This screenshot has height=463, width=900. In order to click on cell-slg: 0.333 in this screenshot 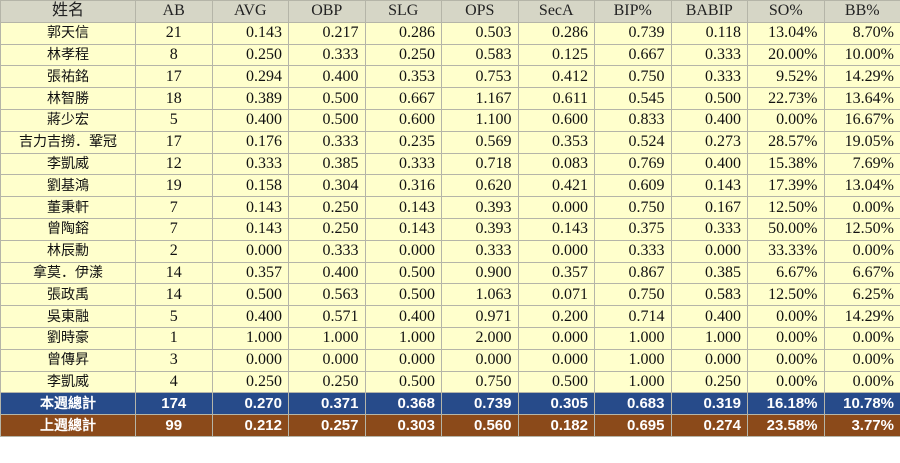, I will do `click(403, 164)`.